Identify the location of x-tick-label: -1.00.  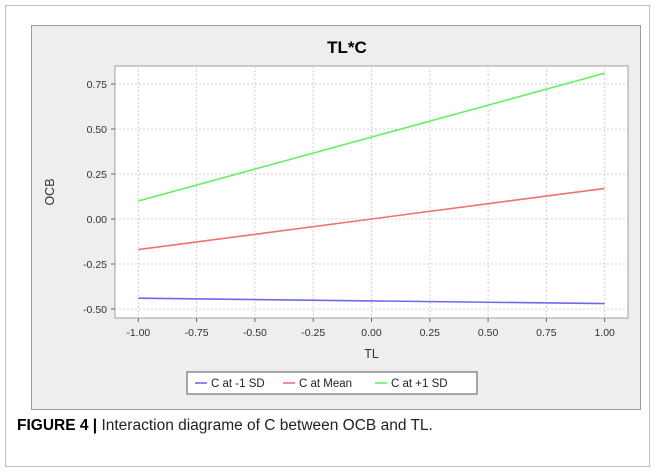
(138, 333).